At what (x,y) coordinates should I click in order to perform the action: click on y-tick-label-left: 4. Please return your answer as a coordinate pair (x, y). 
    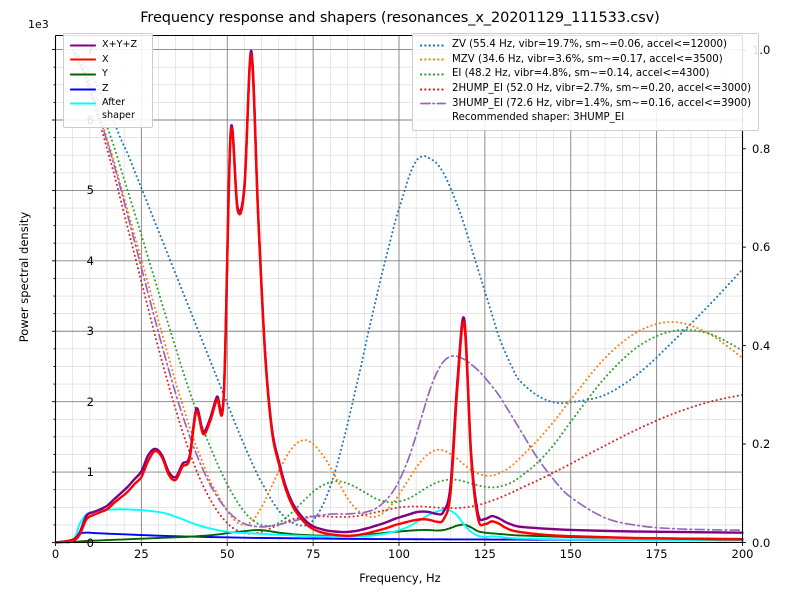
    Looking at the image, I should click on (90, 260).